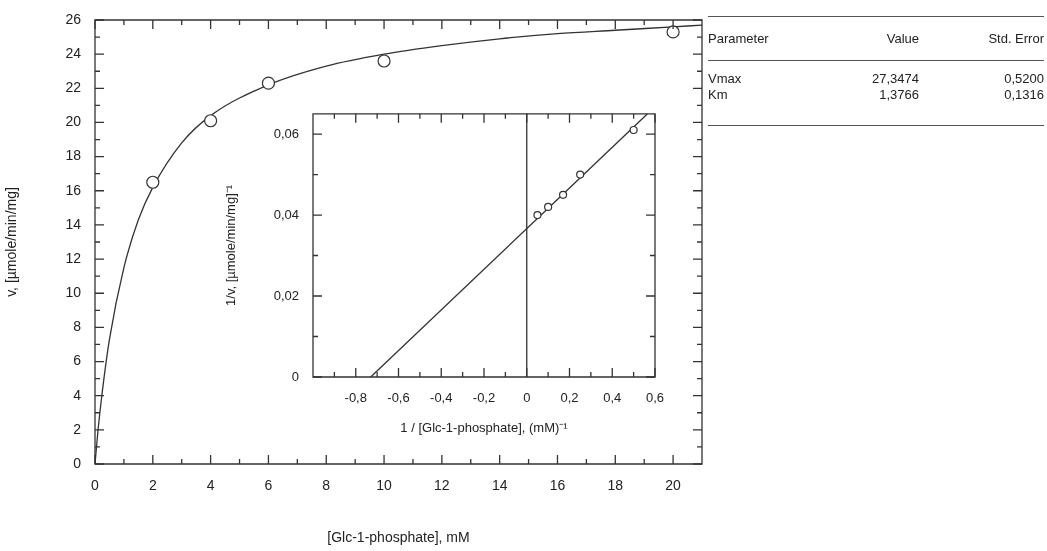 The height and width of the screenshot is (551, 1047). I want to click on y-tick-label: 24, so click(73, 53).